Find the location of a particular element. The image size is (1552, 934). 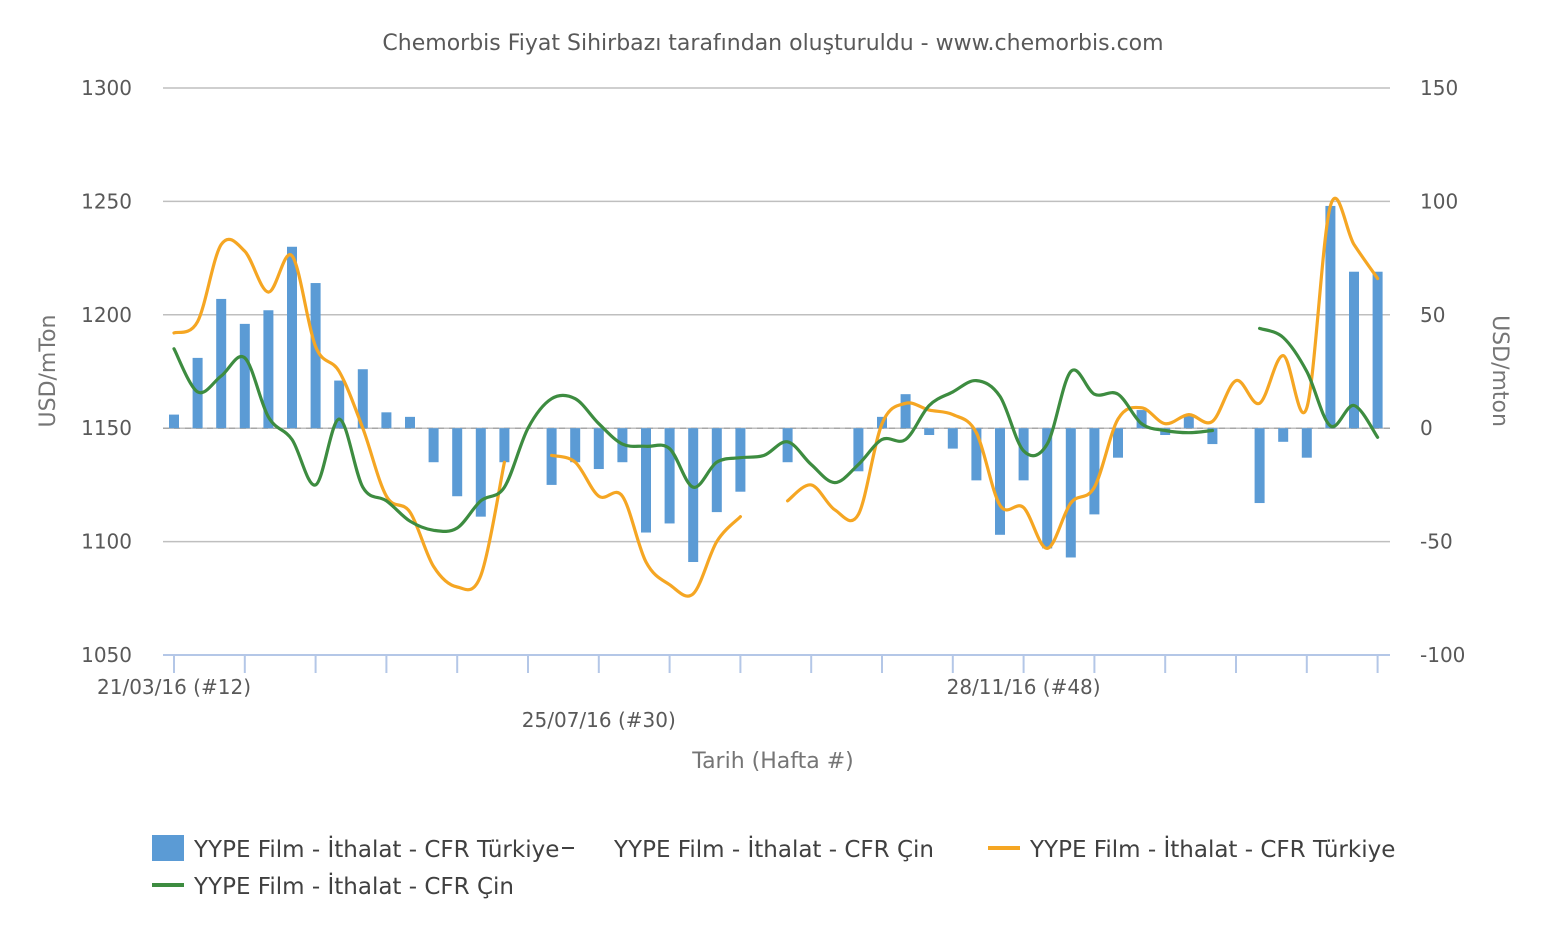

y-right-tick-label: 0 is located at coordinates (1426, 428).